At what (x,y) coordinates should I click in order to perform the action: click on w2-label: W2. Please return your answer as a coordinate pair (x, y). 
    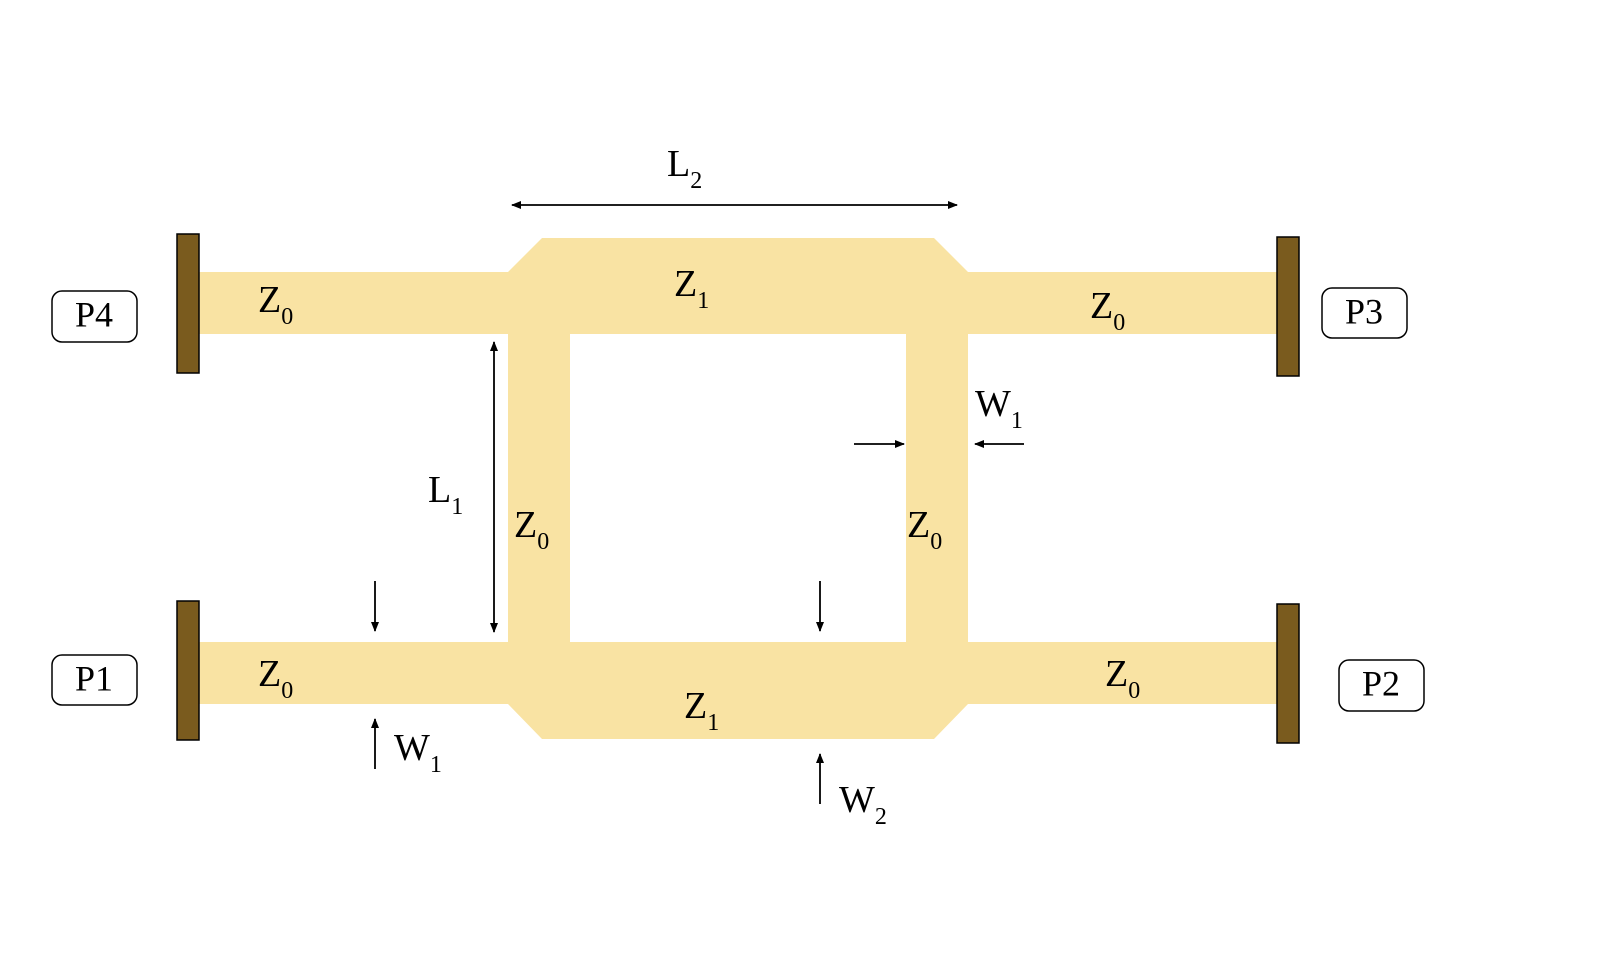
    Looking at the image, I should click on (863, 804).